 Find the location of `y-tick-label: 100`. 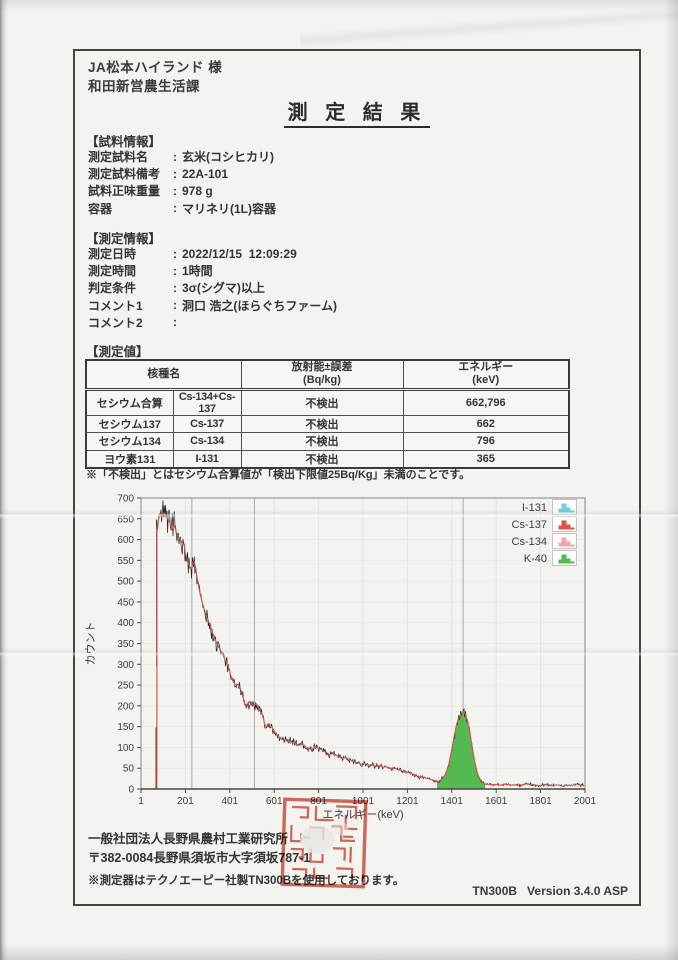

y-tick-label: 100 is located at coordinates (125, 748).